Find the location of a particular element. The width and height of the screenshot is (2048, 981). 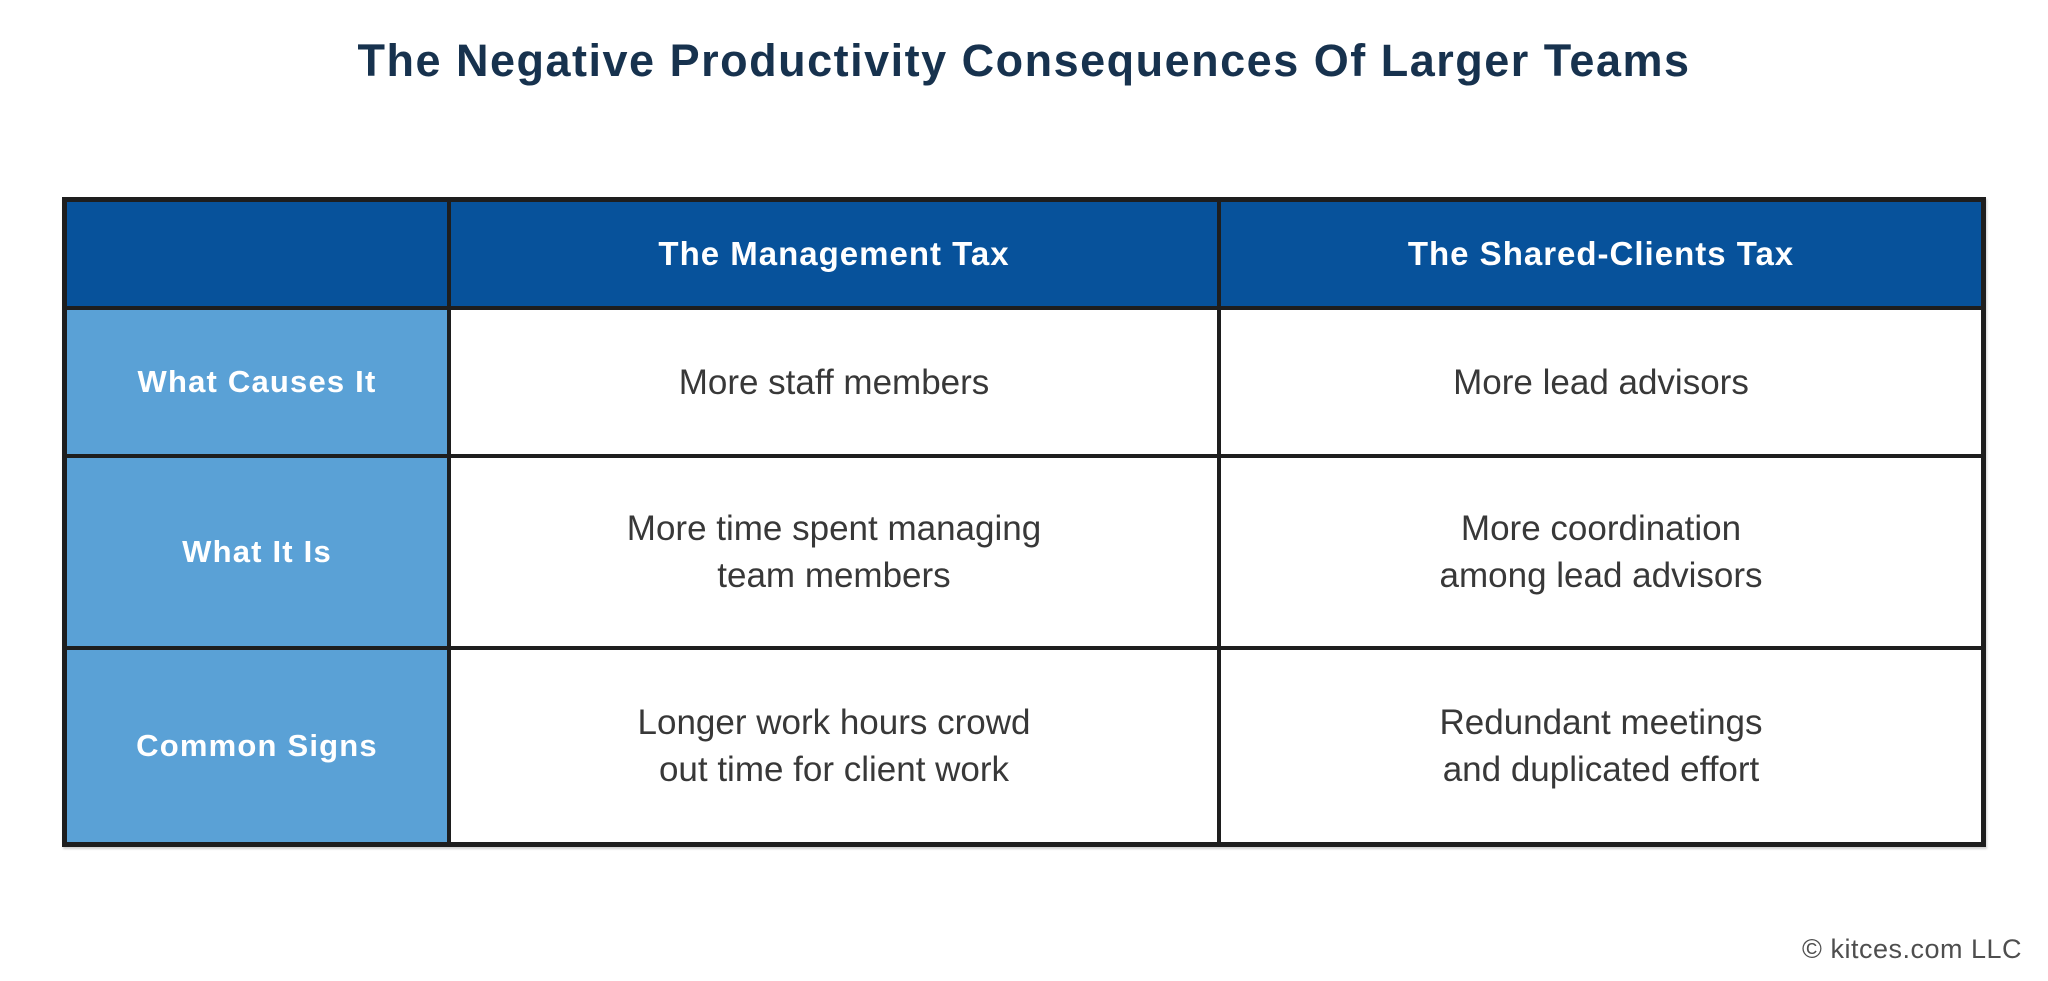

cell-definition-management-tax: More time spent managing team members is located at coordinates (834, 552).